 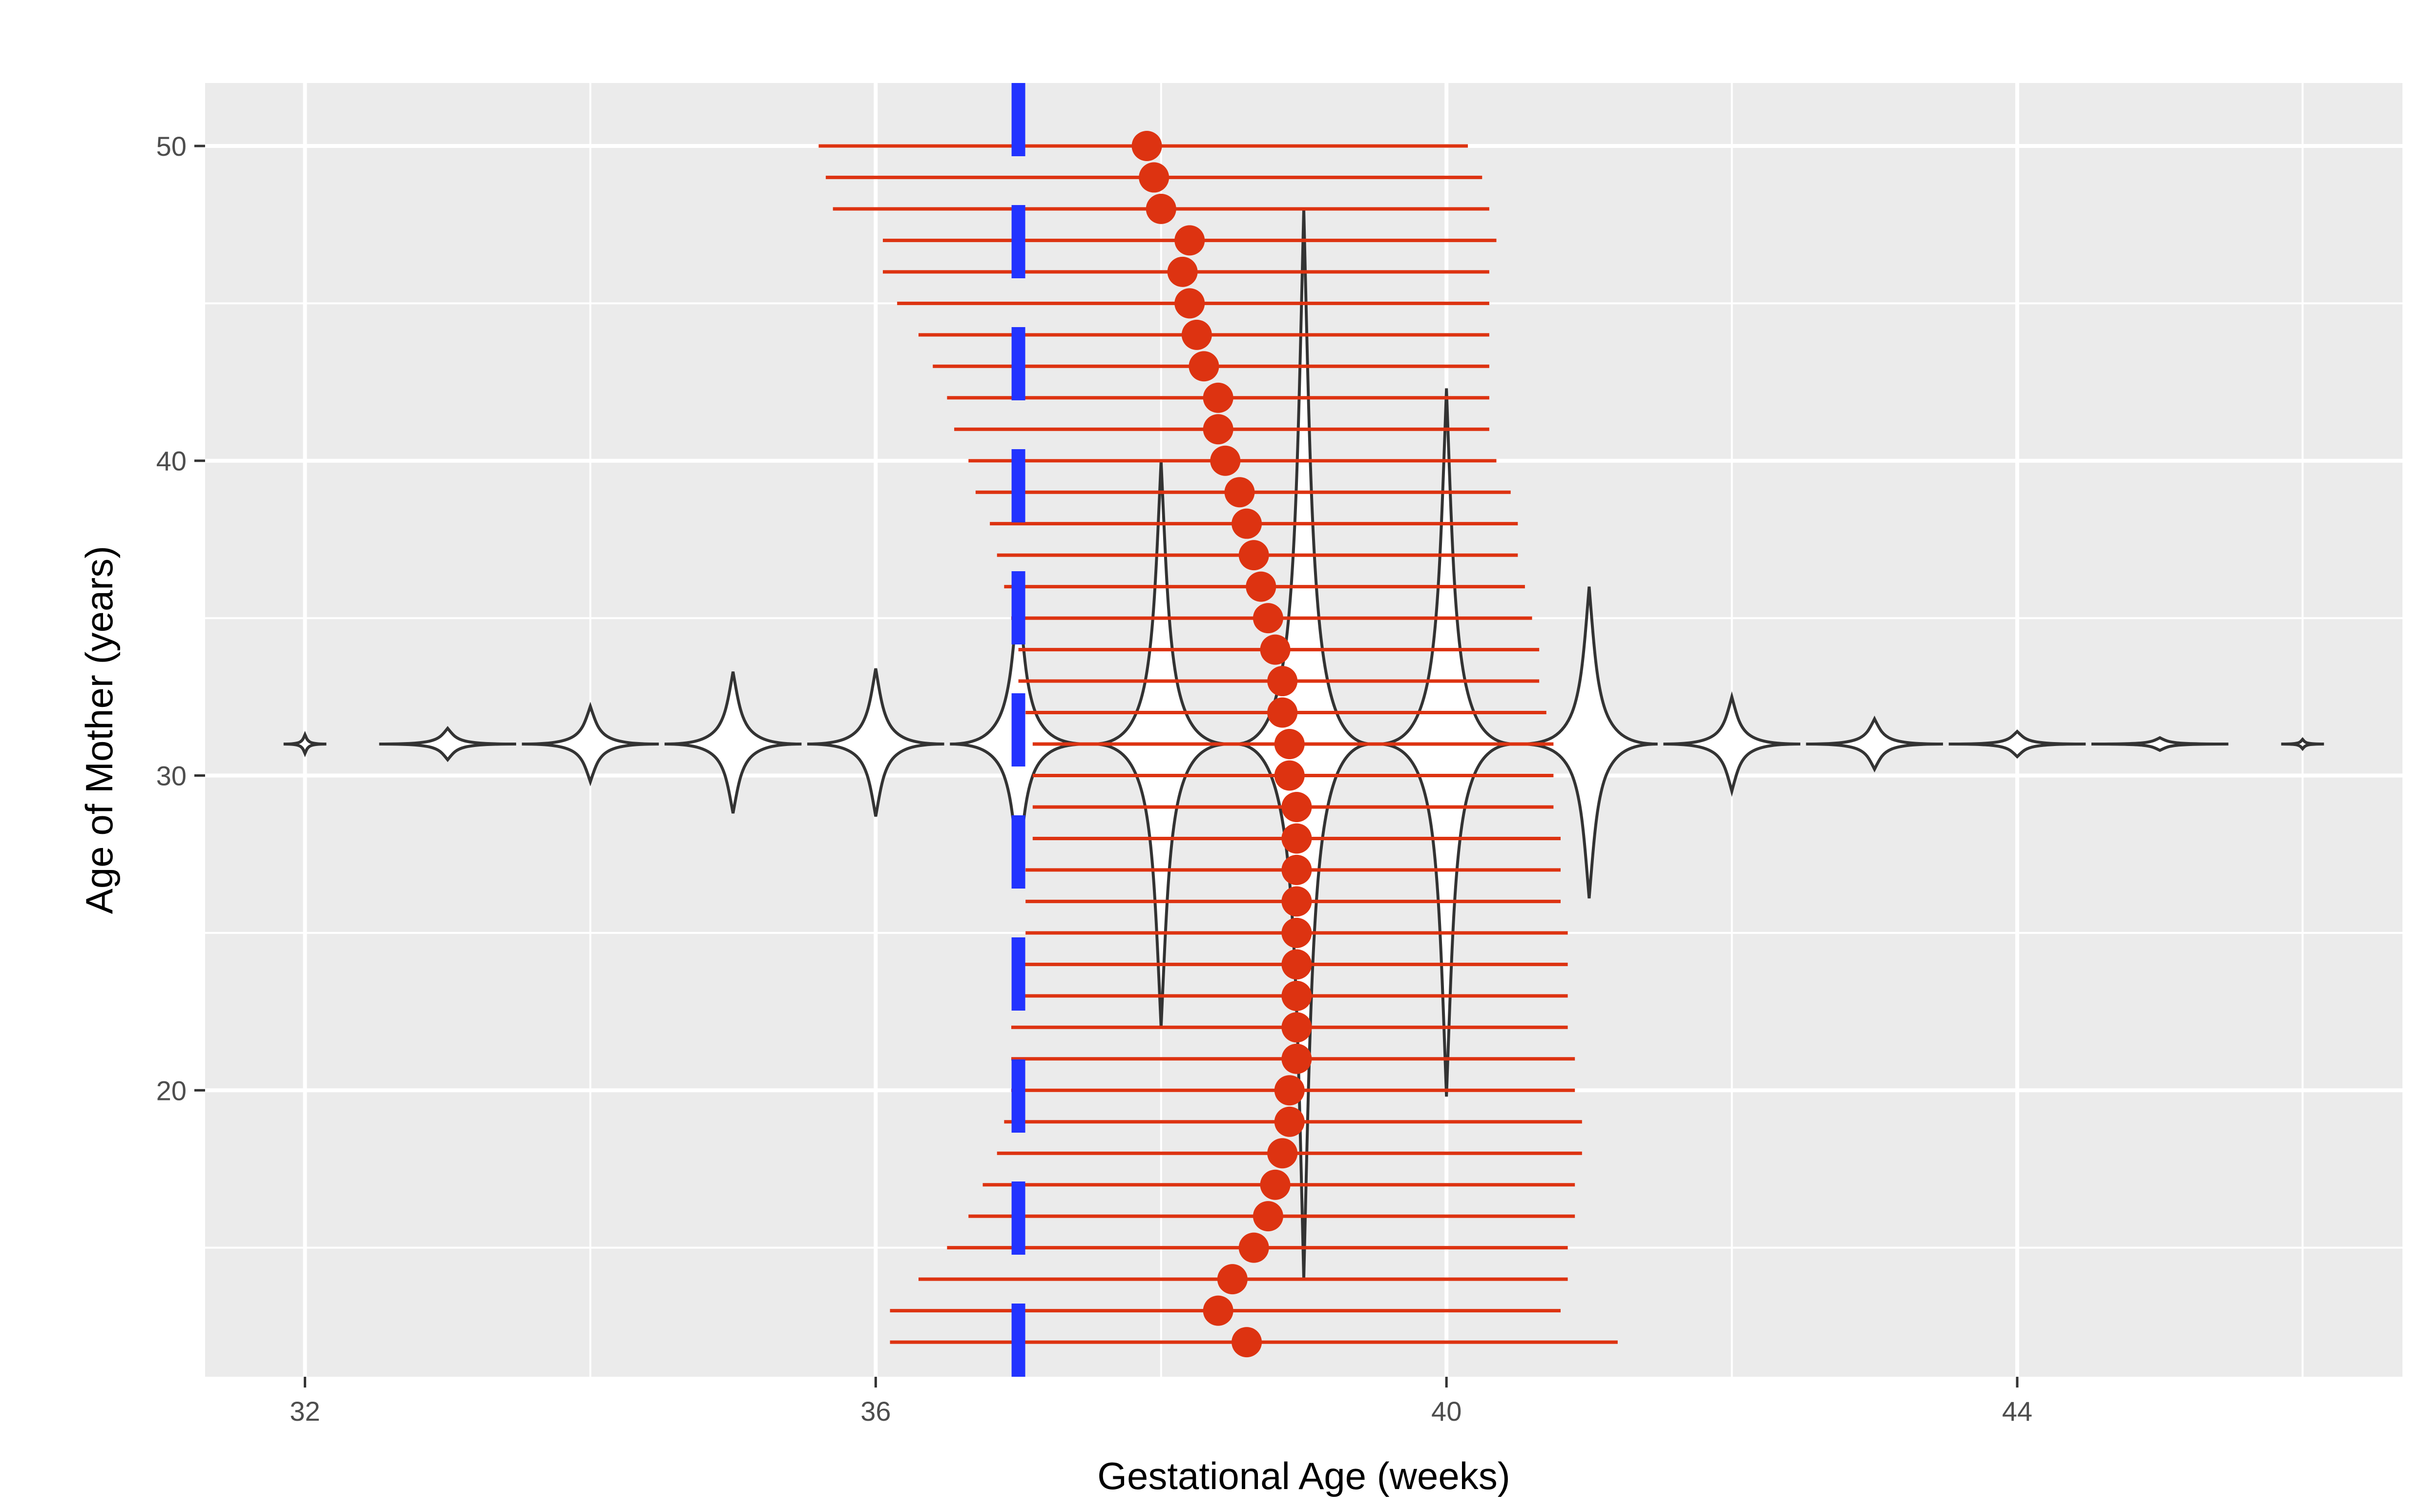 What do you see at coordinates (171, 146) in the screenshot?
I see `y-tick-label: 50` at bounding box center [171, 146].